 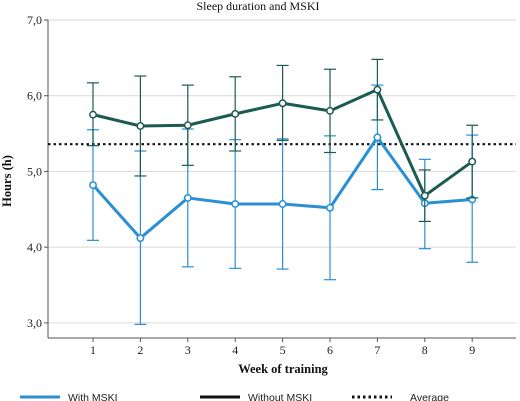 What do you see at coordinates (7, 181) in the screenshot?
I see `y-axis-title: Hours (h)` at bounding box center [7, 181].